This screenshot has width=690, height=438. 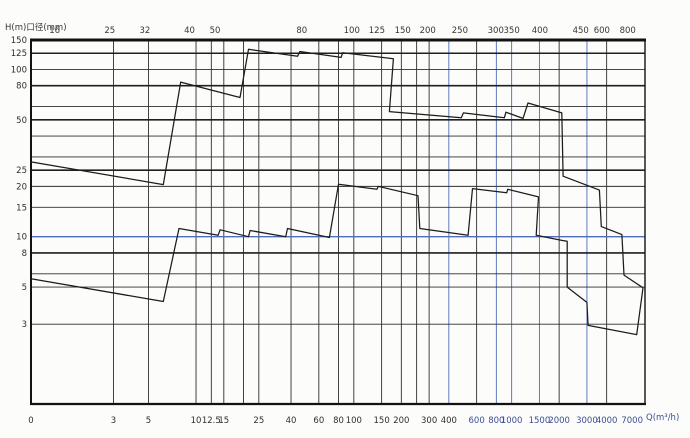 I want to click on diameter-tick-label: 32, so click(x=144, y=31).